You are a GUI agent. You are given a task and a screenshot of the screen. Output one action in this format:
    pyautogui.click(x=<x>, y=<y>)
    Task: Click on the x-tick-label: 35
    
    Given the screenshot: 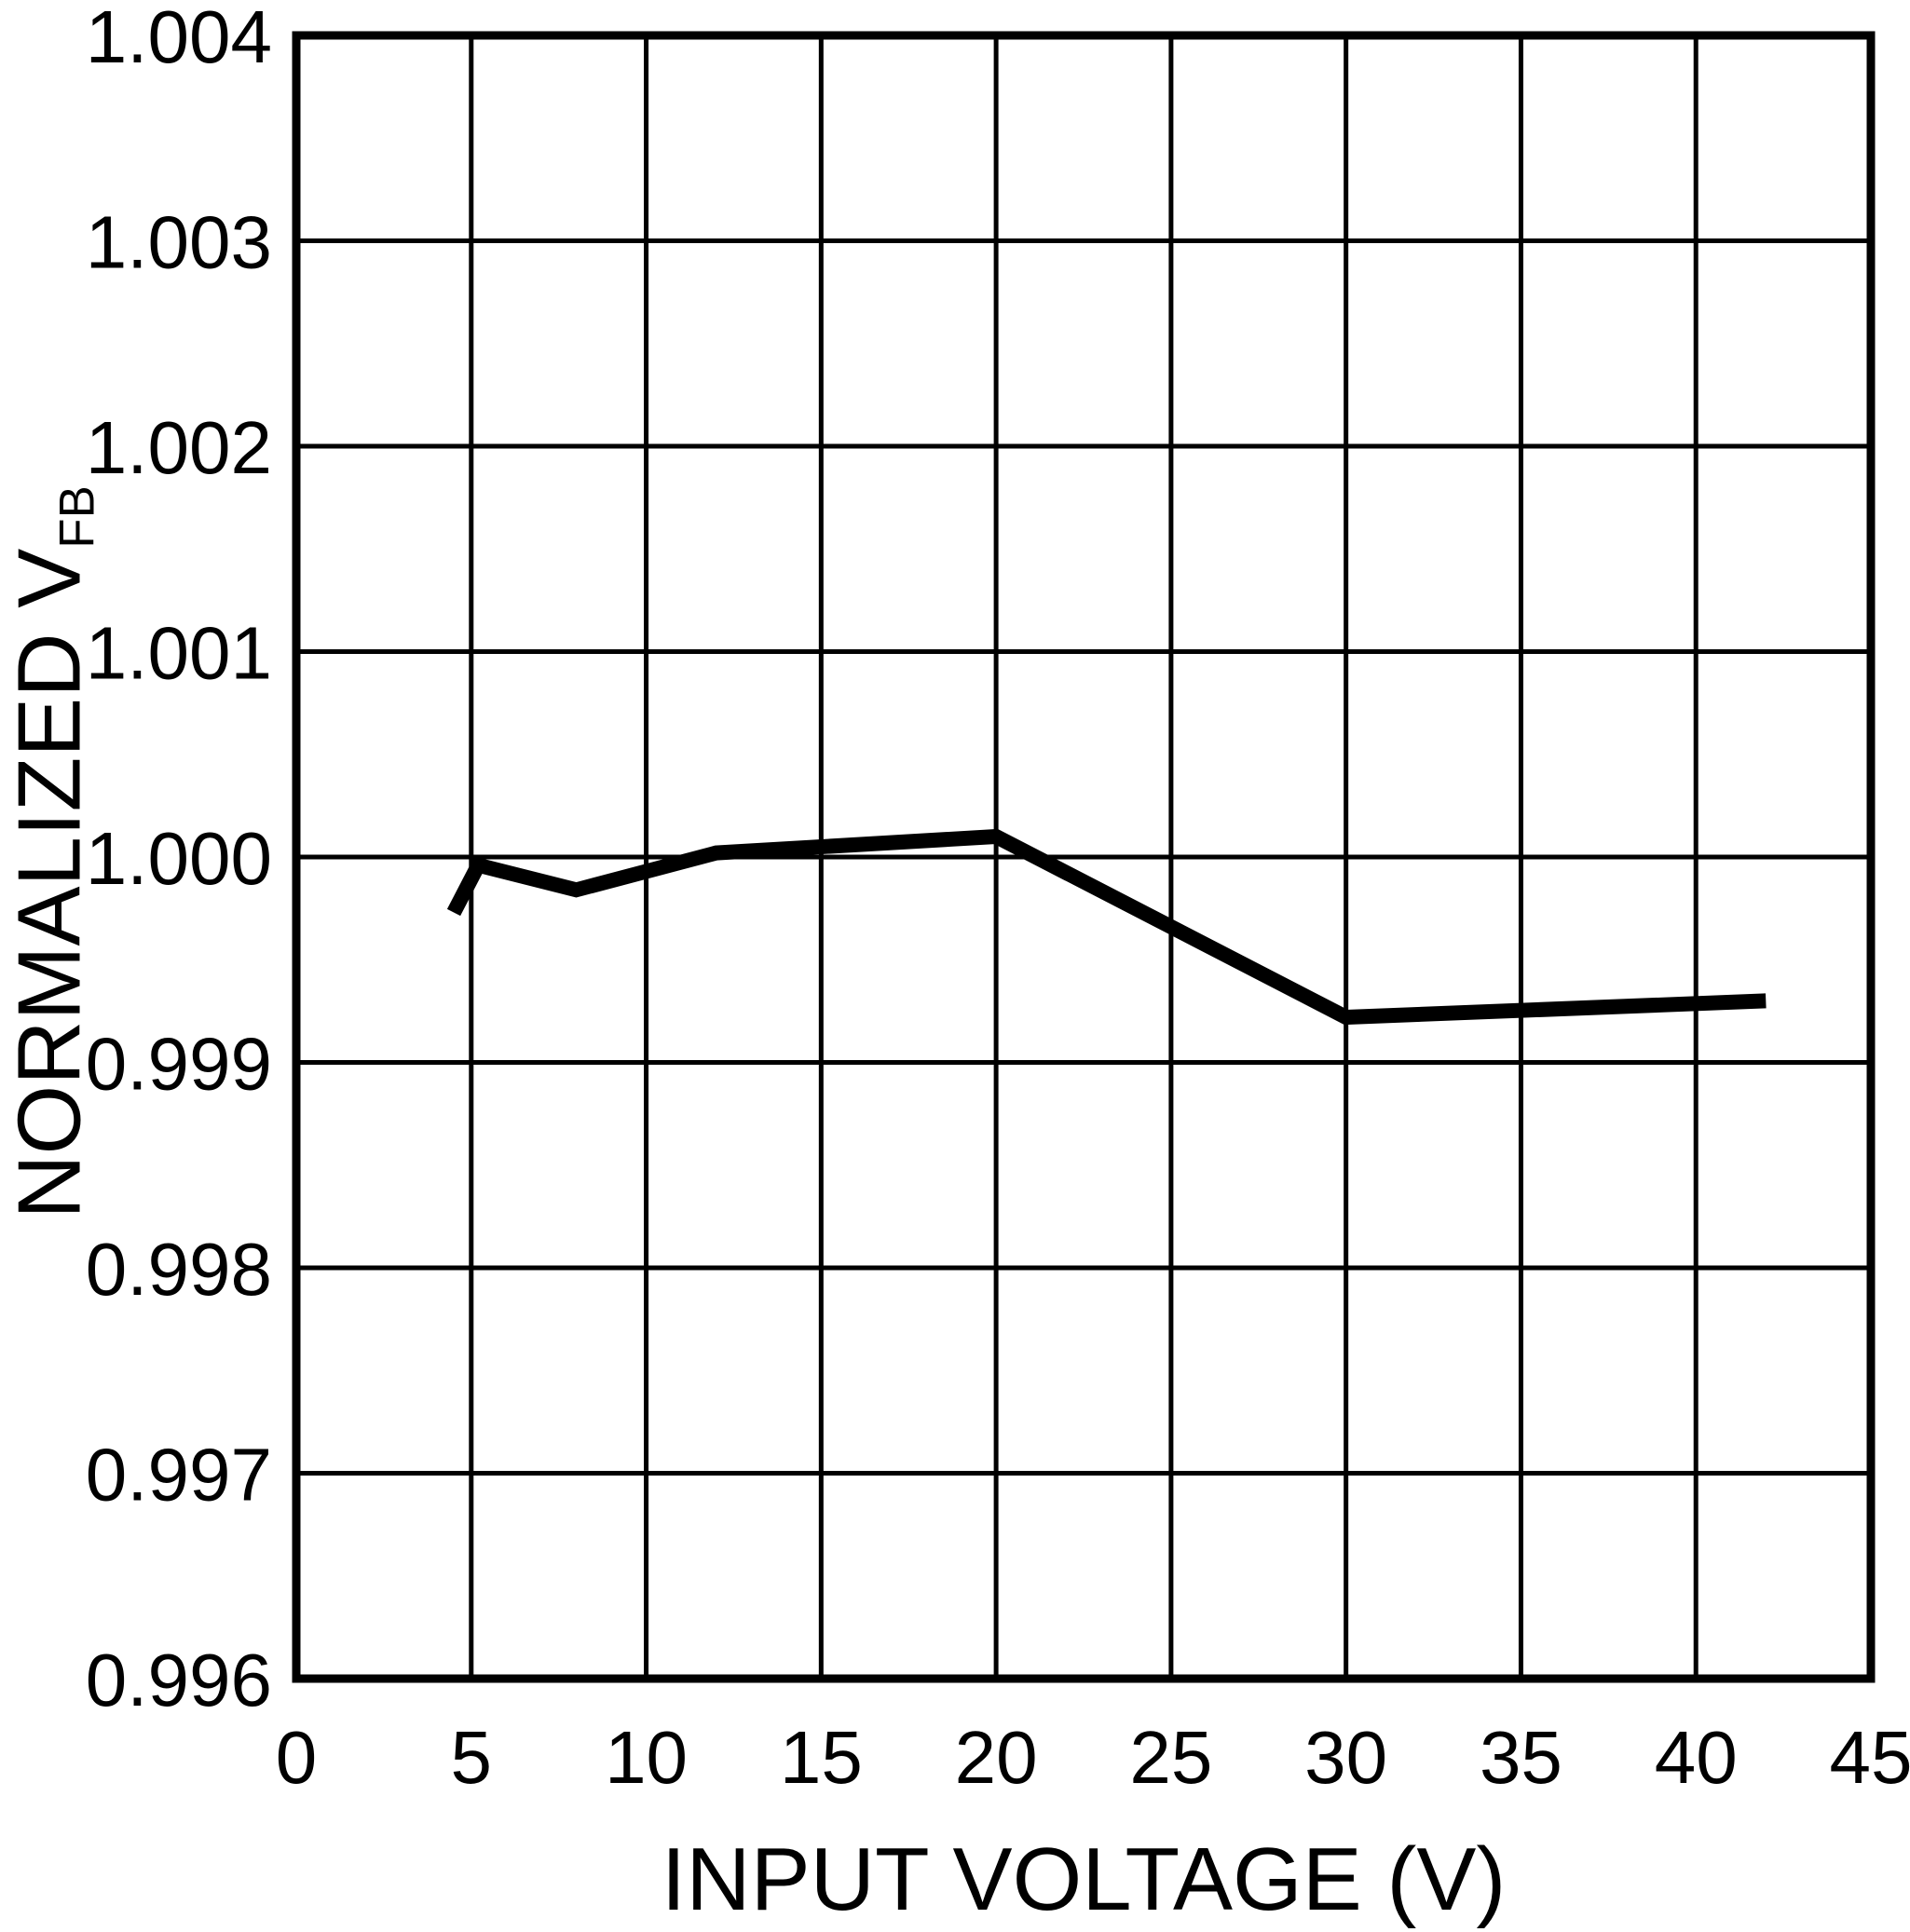 What is the action you would take?
    pyautogui.click(x=1521, y=1758)
    